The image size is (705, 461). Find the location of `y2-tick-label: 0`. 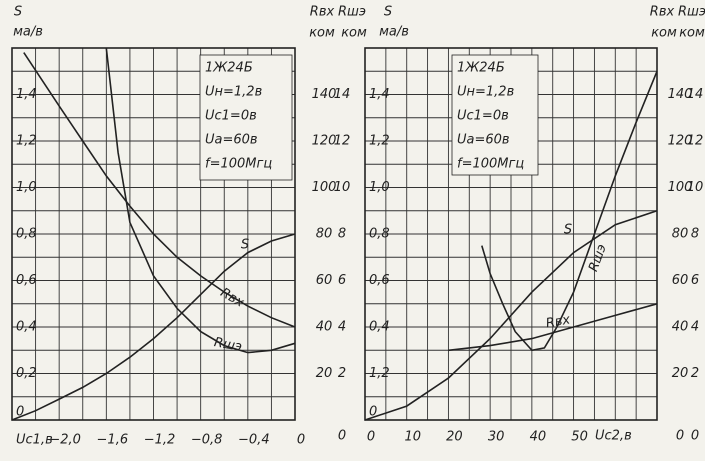

y2-tick-label: 0 is located at coordinates (680, 436).